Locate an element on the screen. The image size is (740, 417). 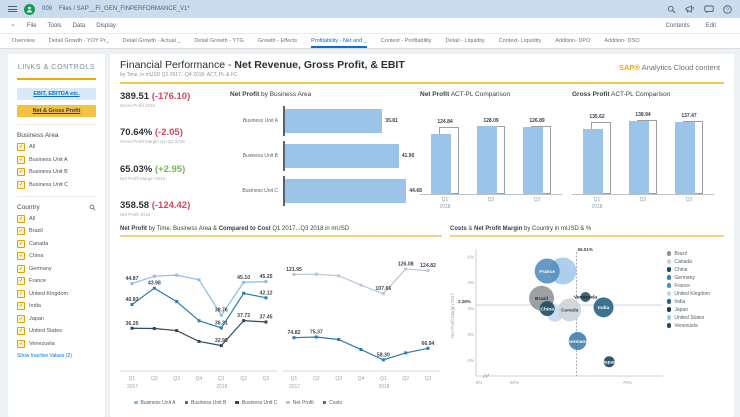
legend-costs: Costs is located at coordinates (332, 403).